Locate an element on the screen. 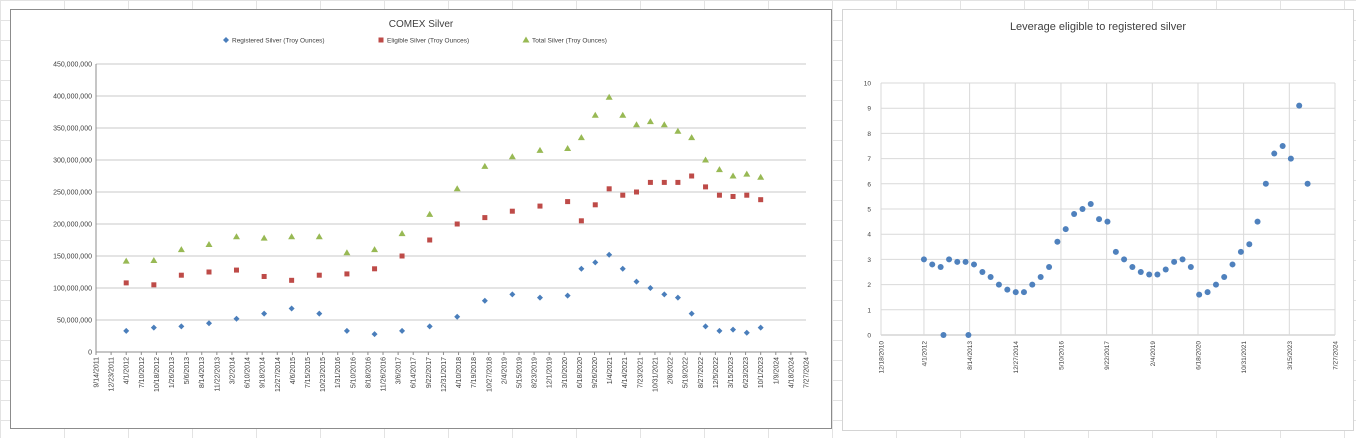 The width and height of the screenshot is (1356, 438). legend-label: Eligible Silver (Troy Ounces) is located at coordinates (428, 41).